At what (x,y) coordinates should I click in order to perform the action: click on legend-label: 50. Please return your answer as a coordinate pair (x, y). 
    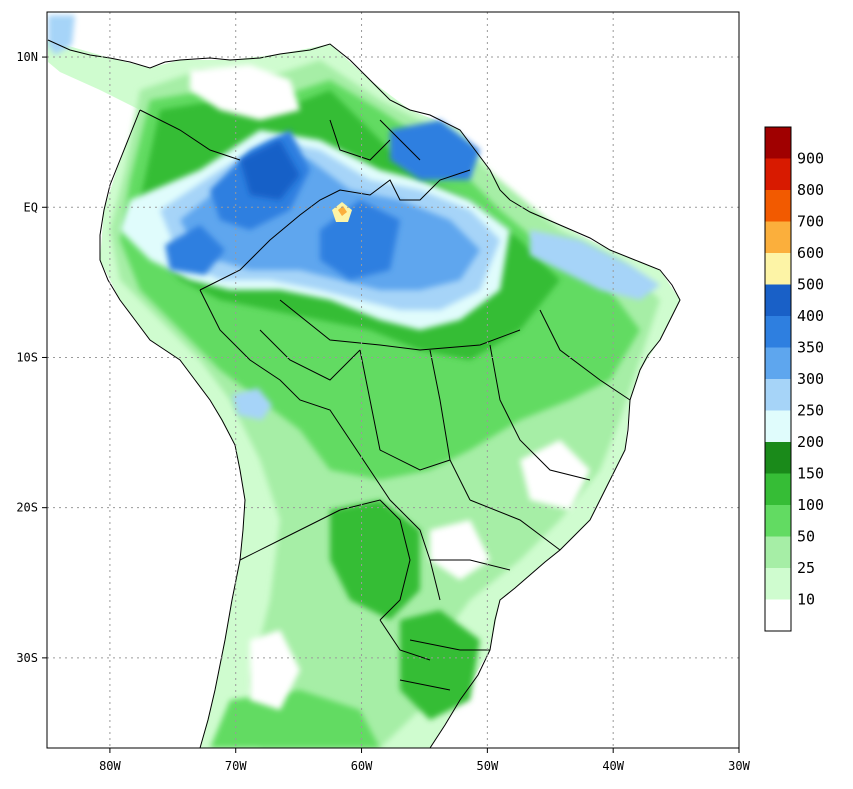
    Looking at the image, I should click on (806, 537).